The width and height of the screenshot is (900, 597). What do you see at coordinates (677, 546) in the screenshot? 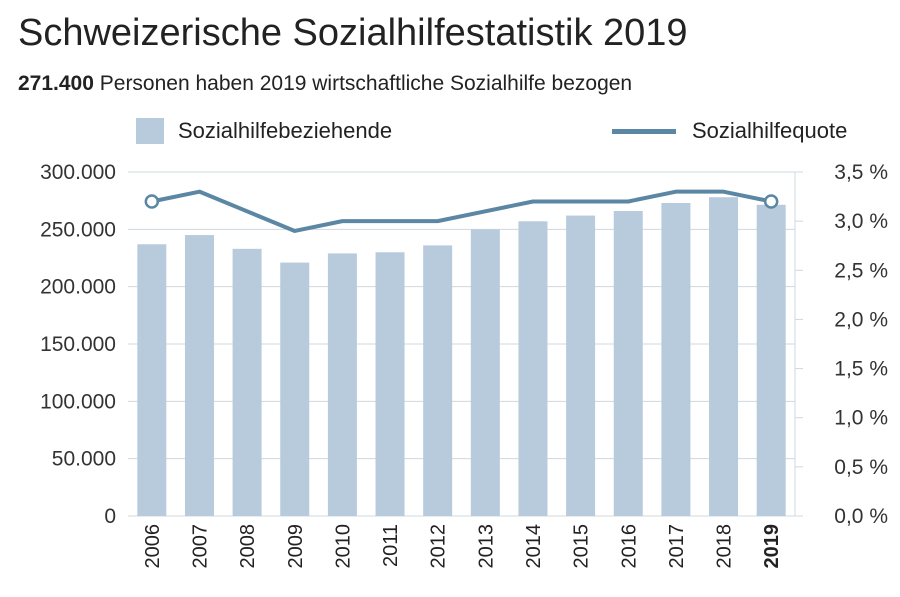
I see `x-axis-tick-label: 2017` at bounding box center [677, 546].